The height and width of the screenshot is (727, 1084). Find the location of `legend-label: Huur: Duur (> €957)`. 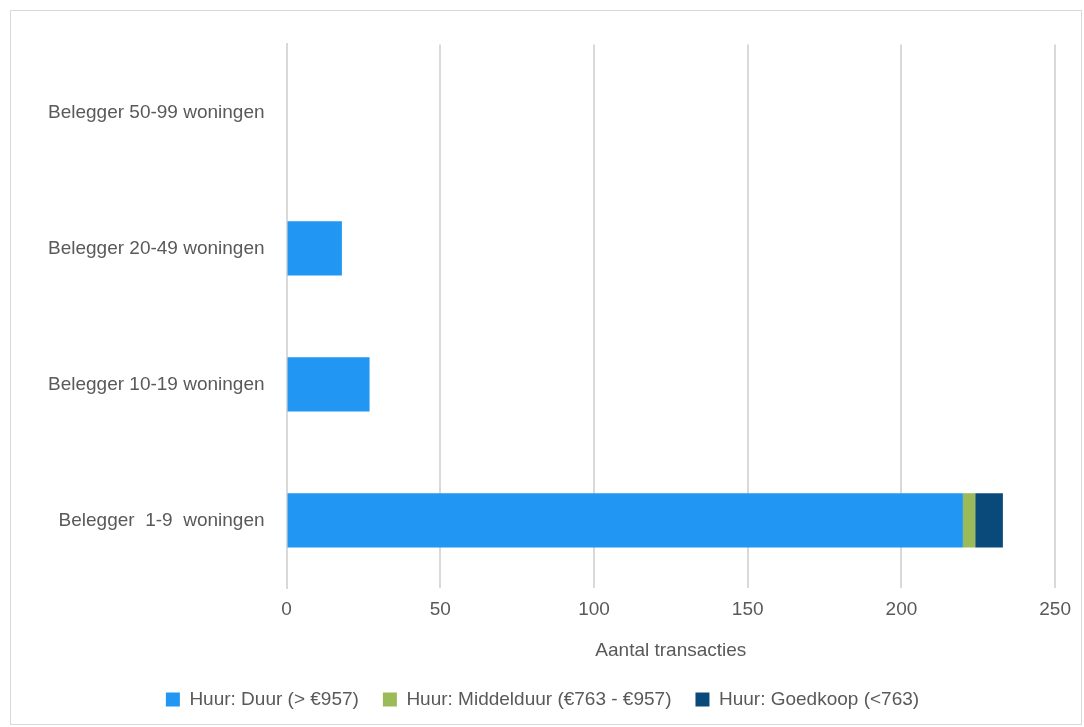

legend-label: Huur: Duur (> €957) is located at coordinates (274, 698).